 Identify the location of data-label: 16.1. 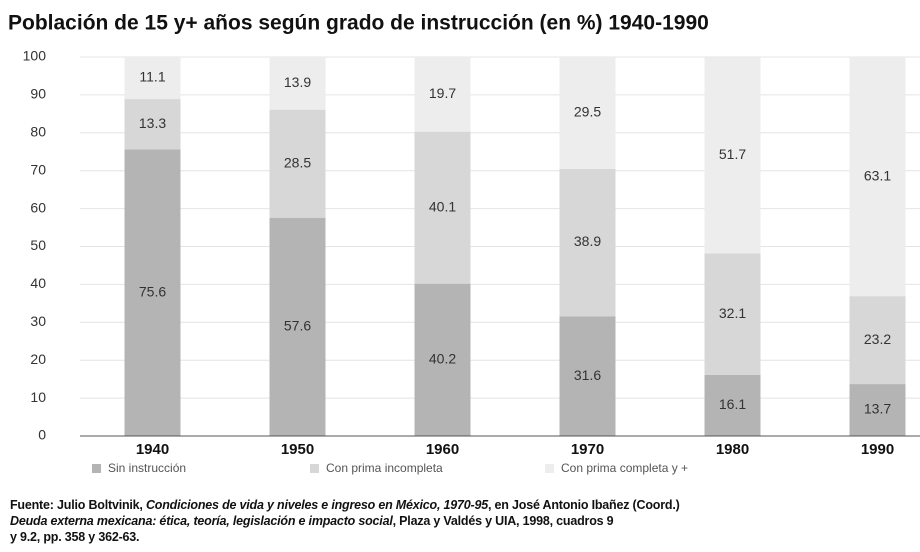
(732, 404).